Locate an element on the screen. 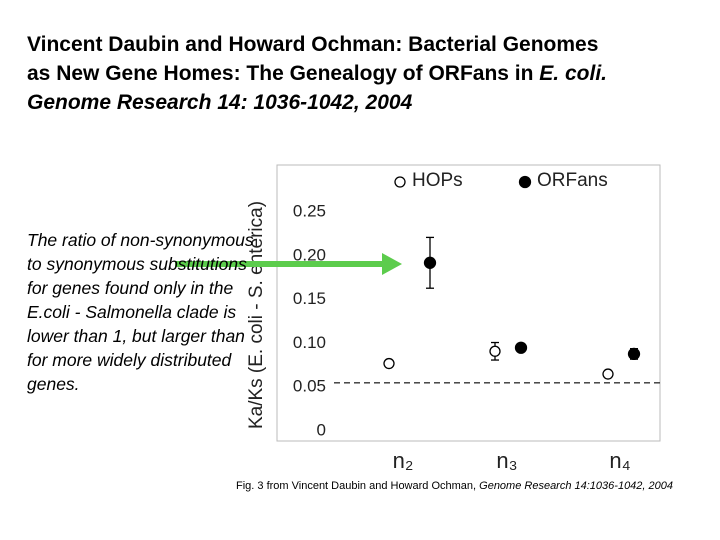  x-tick-label: n₄ is located at coordinates (619, 460).